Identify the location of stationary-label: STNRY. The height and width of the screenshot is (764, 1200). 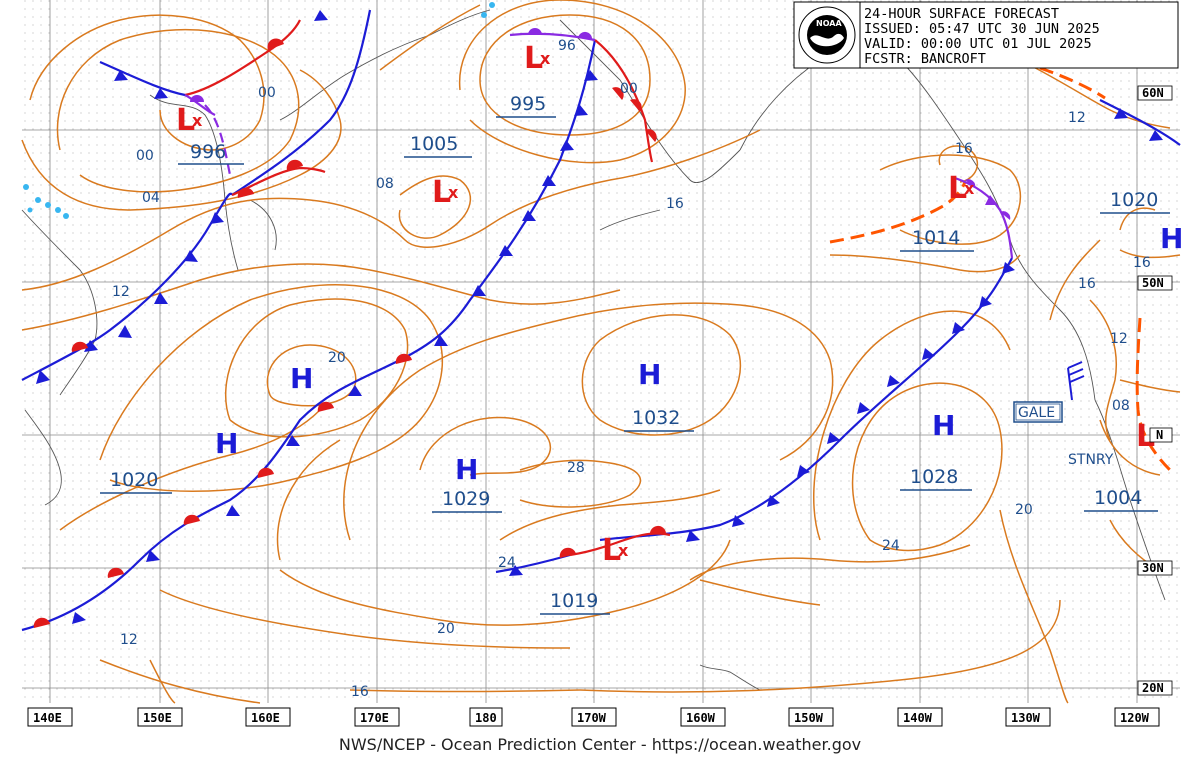
(1091, 460).